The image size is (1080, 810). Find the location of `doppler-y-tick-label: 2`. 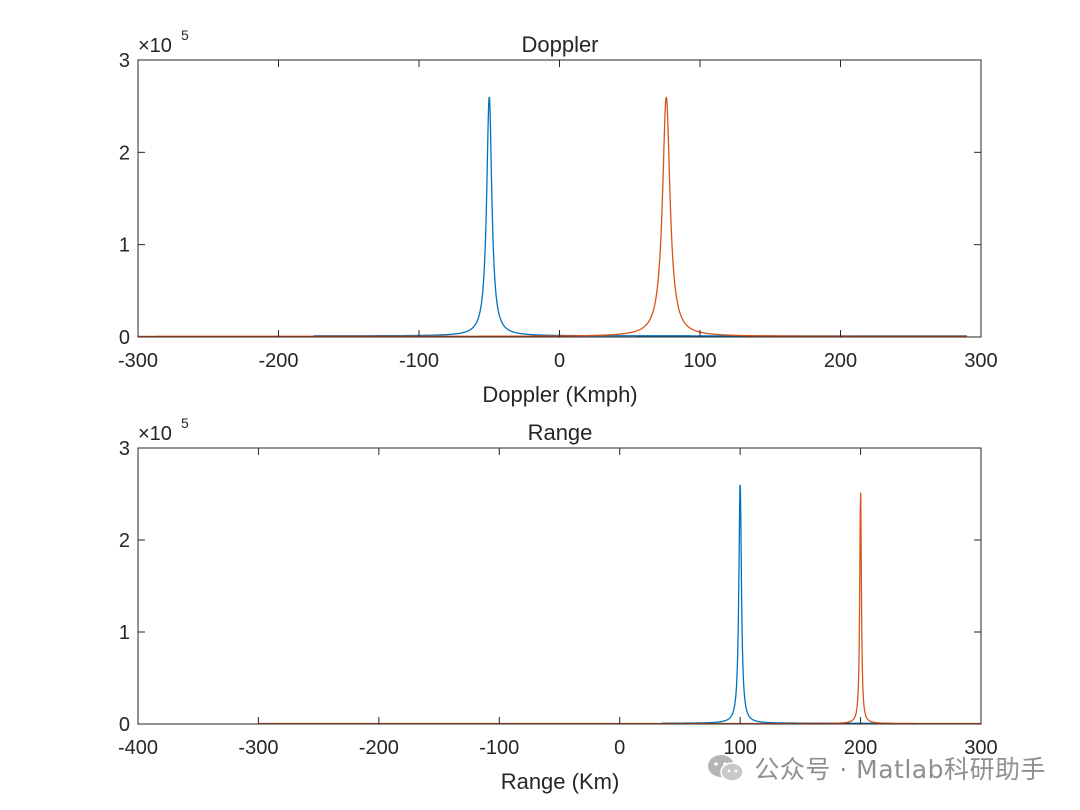

doppler-y-tick-label: 2 is located at coordinates (124, 153).